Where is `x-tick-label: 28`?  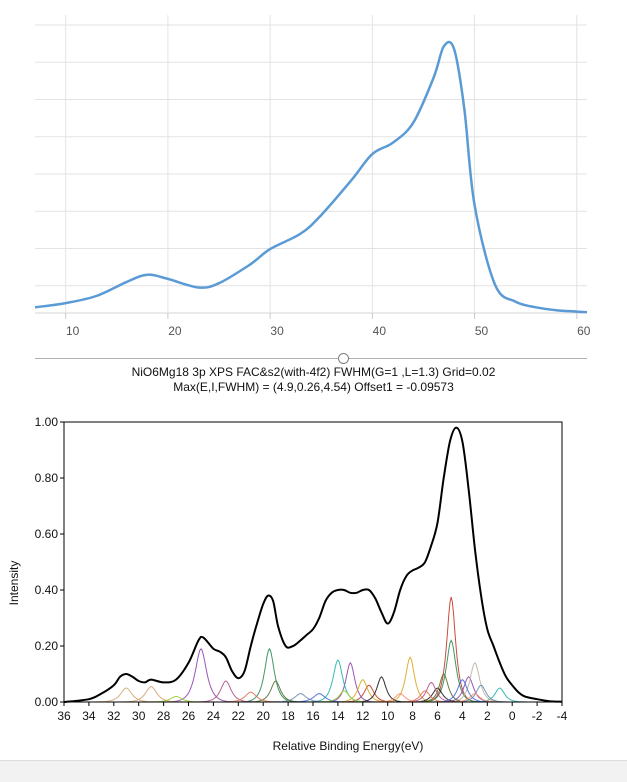 x-tick-label: 28 is located at coordinates (164, 716).